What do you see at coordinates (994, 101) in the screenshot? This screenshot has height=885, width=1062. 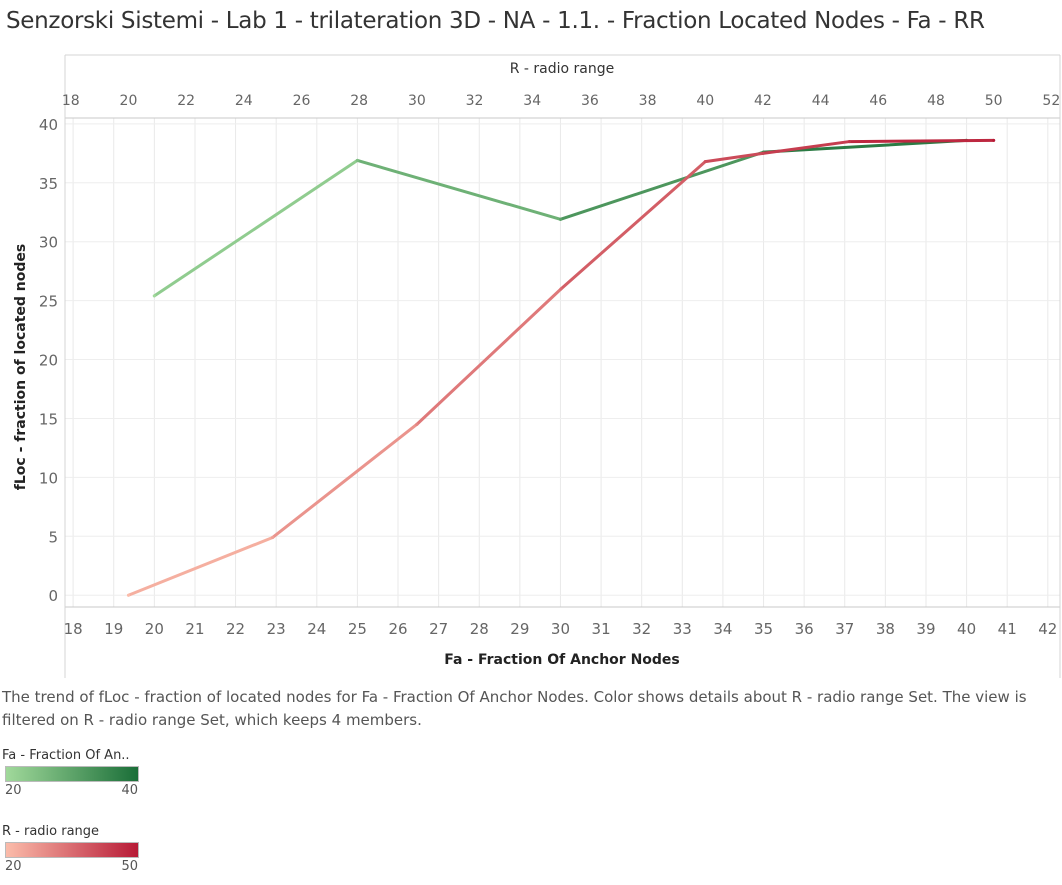 I see `top-axis-tick-label: 50` at bounding box center [994, 101].